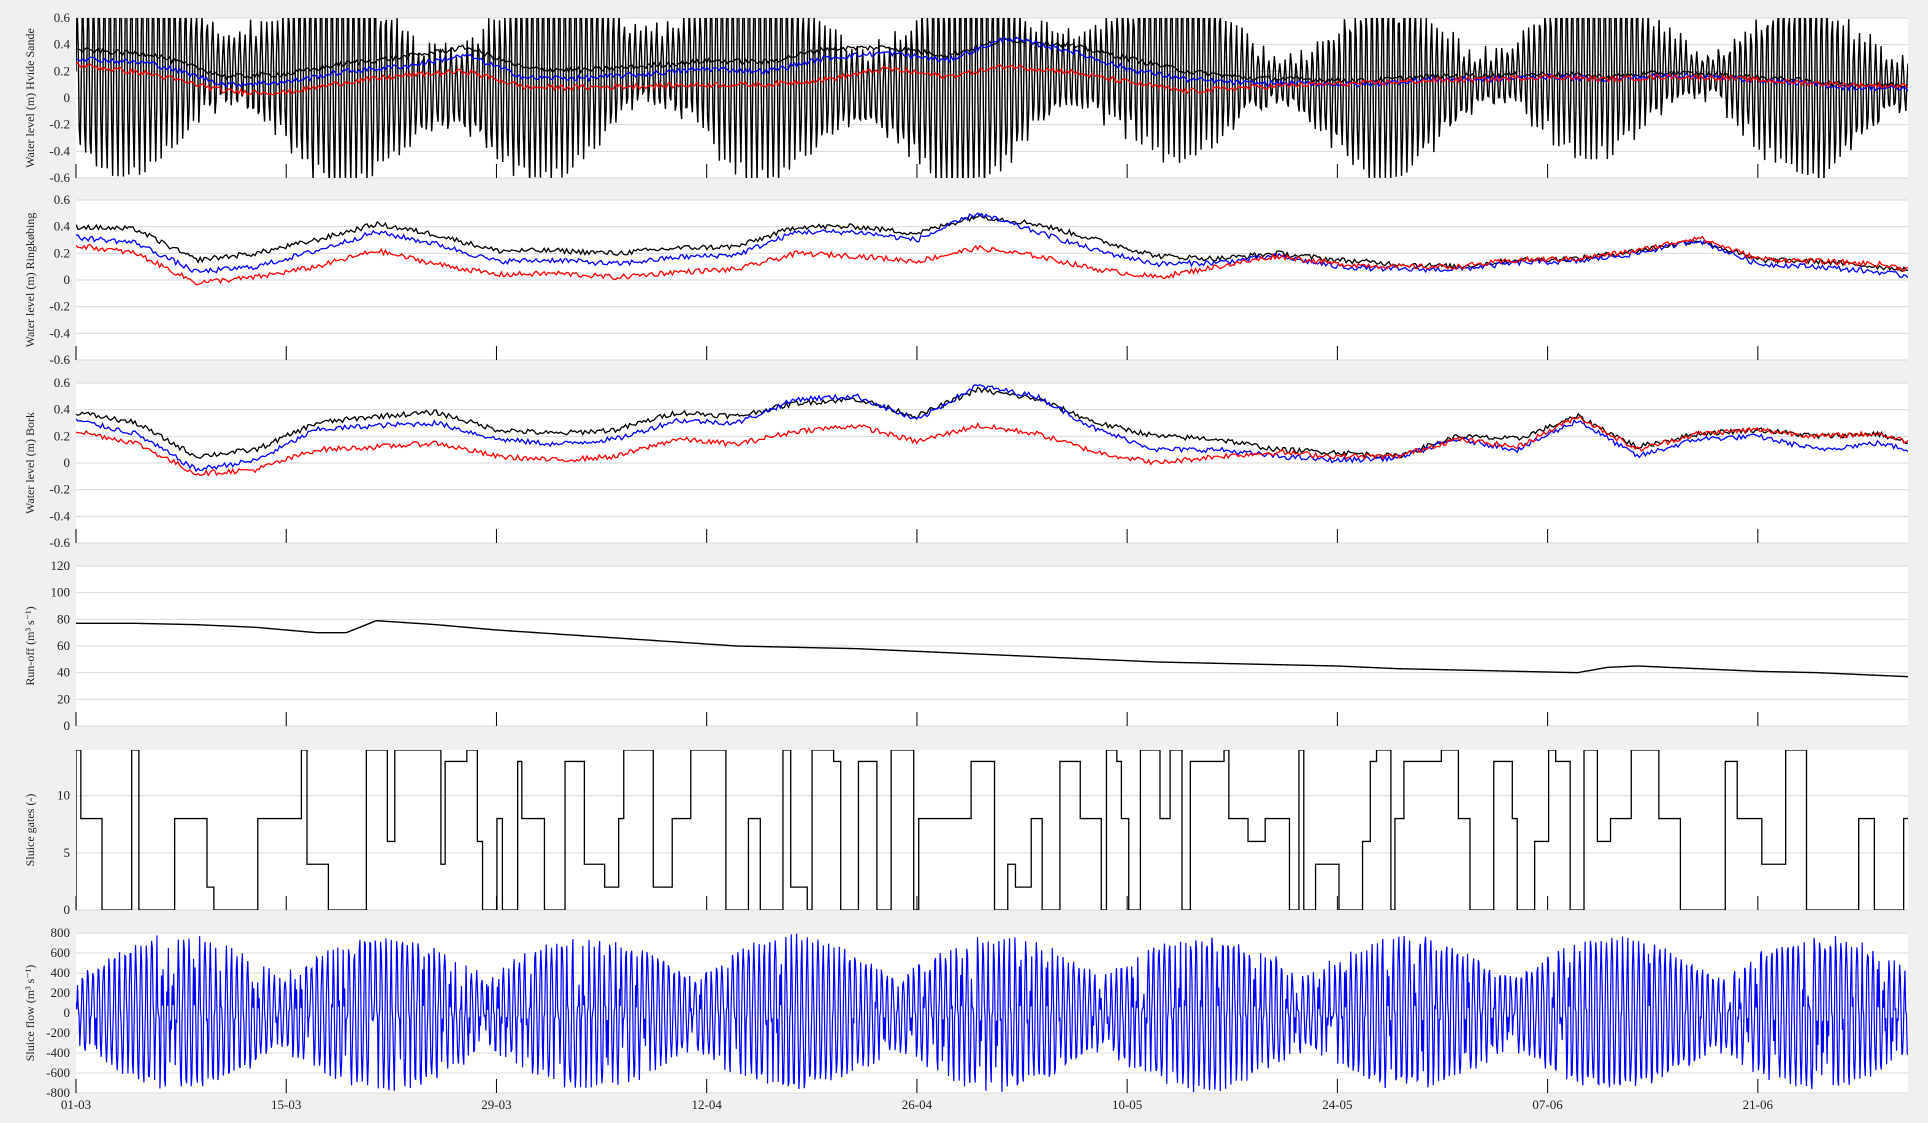  What do you see at coordinates (63, 698) in the screenshot?
I see `y-tick-label: 20` at bounding box center [63, 698].